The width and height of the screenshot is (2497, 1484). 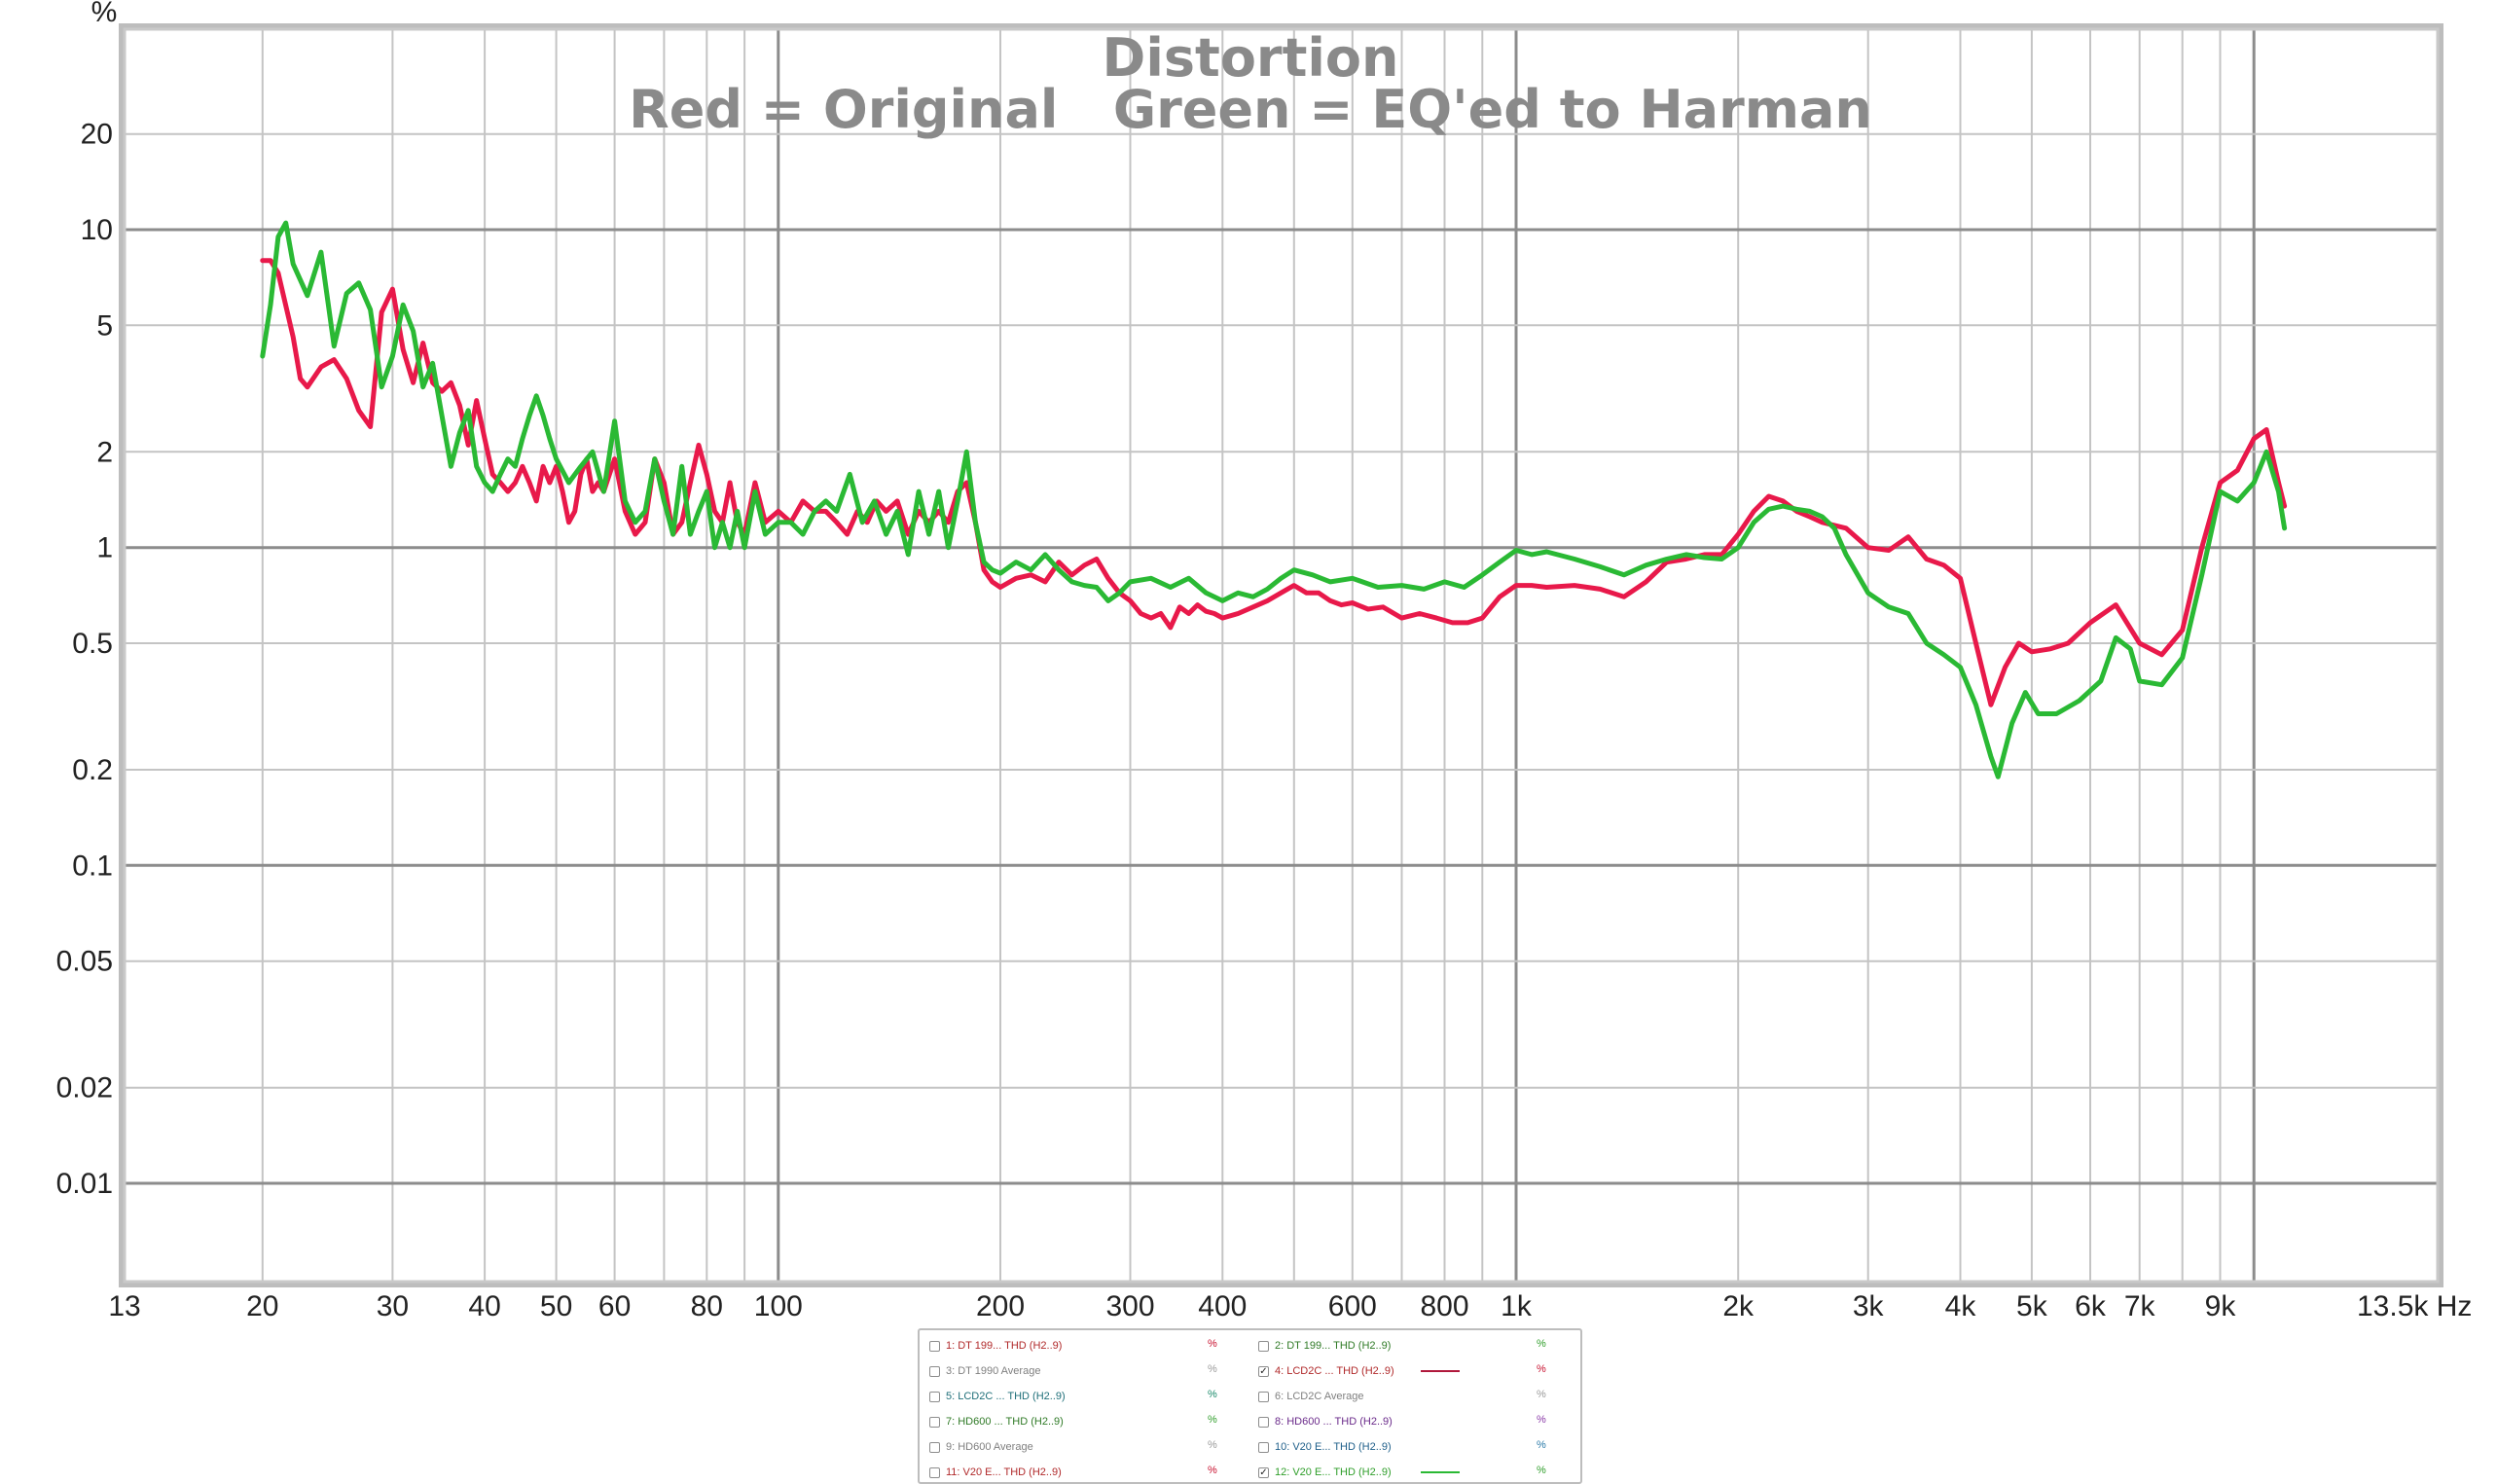 What do you see at coordinates (1869, 1306) in the screenshot?
I see `x-tick-label: 3k` at bounding box center [1869, 1306].